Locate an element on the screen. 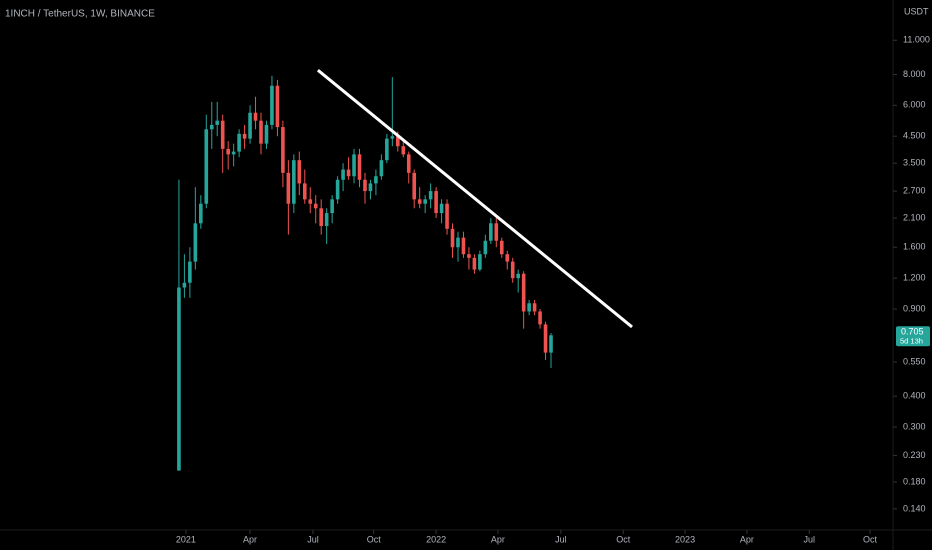  y-tick-label: 2.100 is located at coordinates (914, 217).